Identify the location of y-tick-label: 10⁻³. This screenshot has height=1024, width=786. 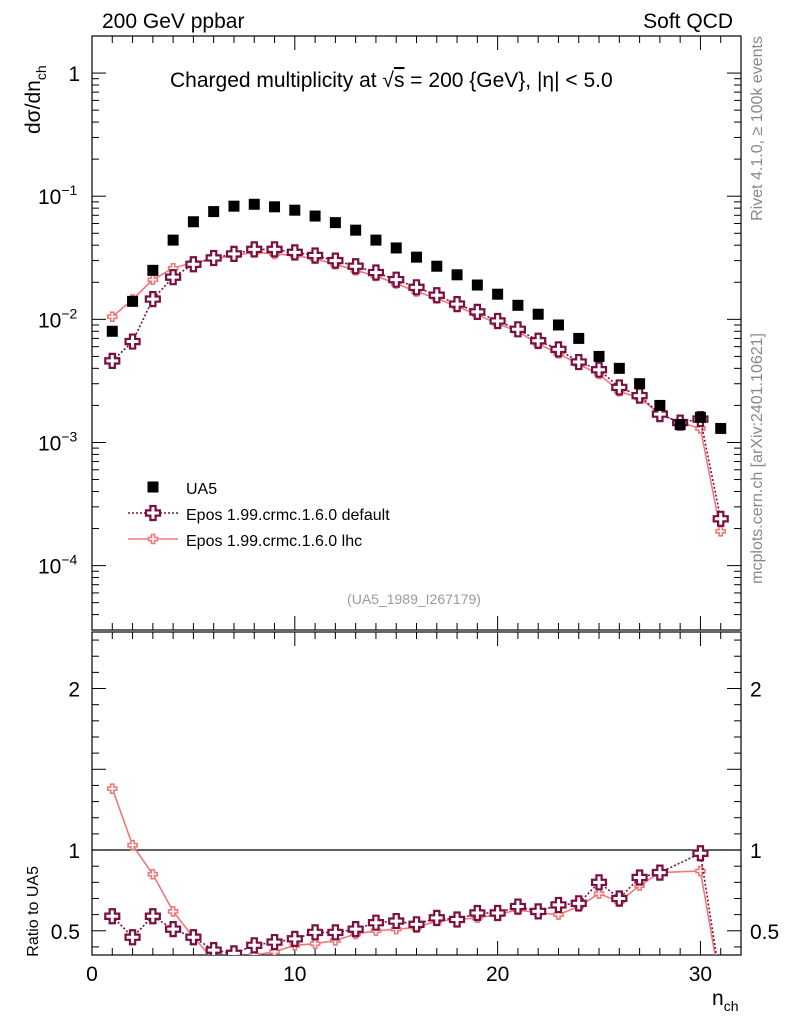
(58, 441).